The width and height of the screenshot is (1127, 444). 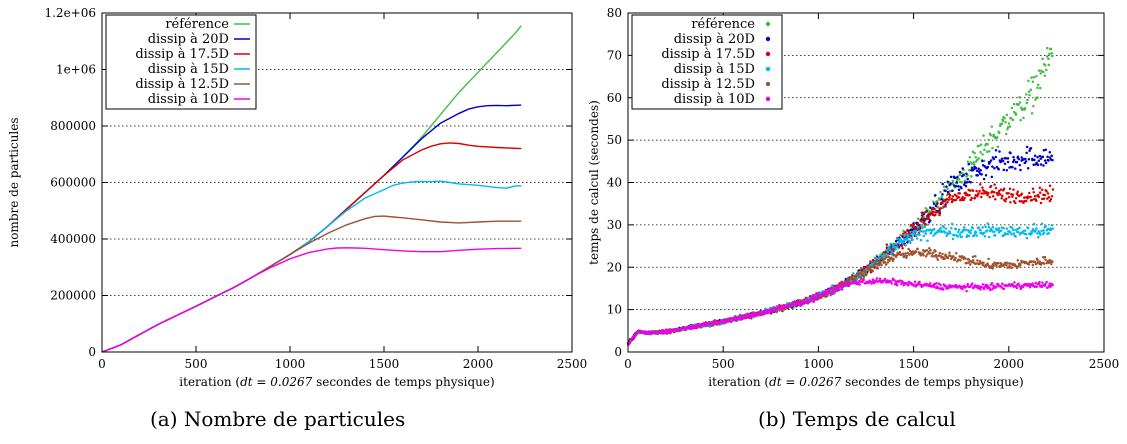 What do you see at coordinates (277, 419) in the screenshot?
I see `caption-a: (a) Nombre de particules` at bounding box center [277, 419].